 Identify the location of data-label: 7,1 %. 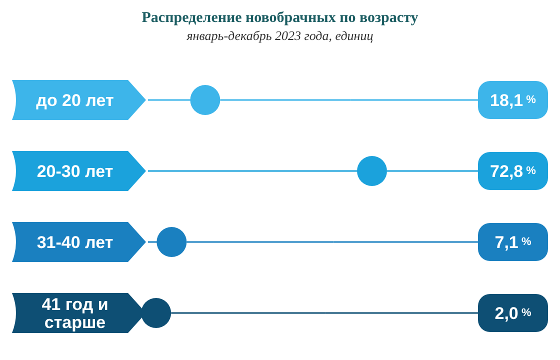
(513, 242).